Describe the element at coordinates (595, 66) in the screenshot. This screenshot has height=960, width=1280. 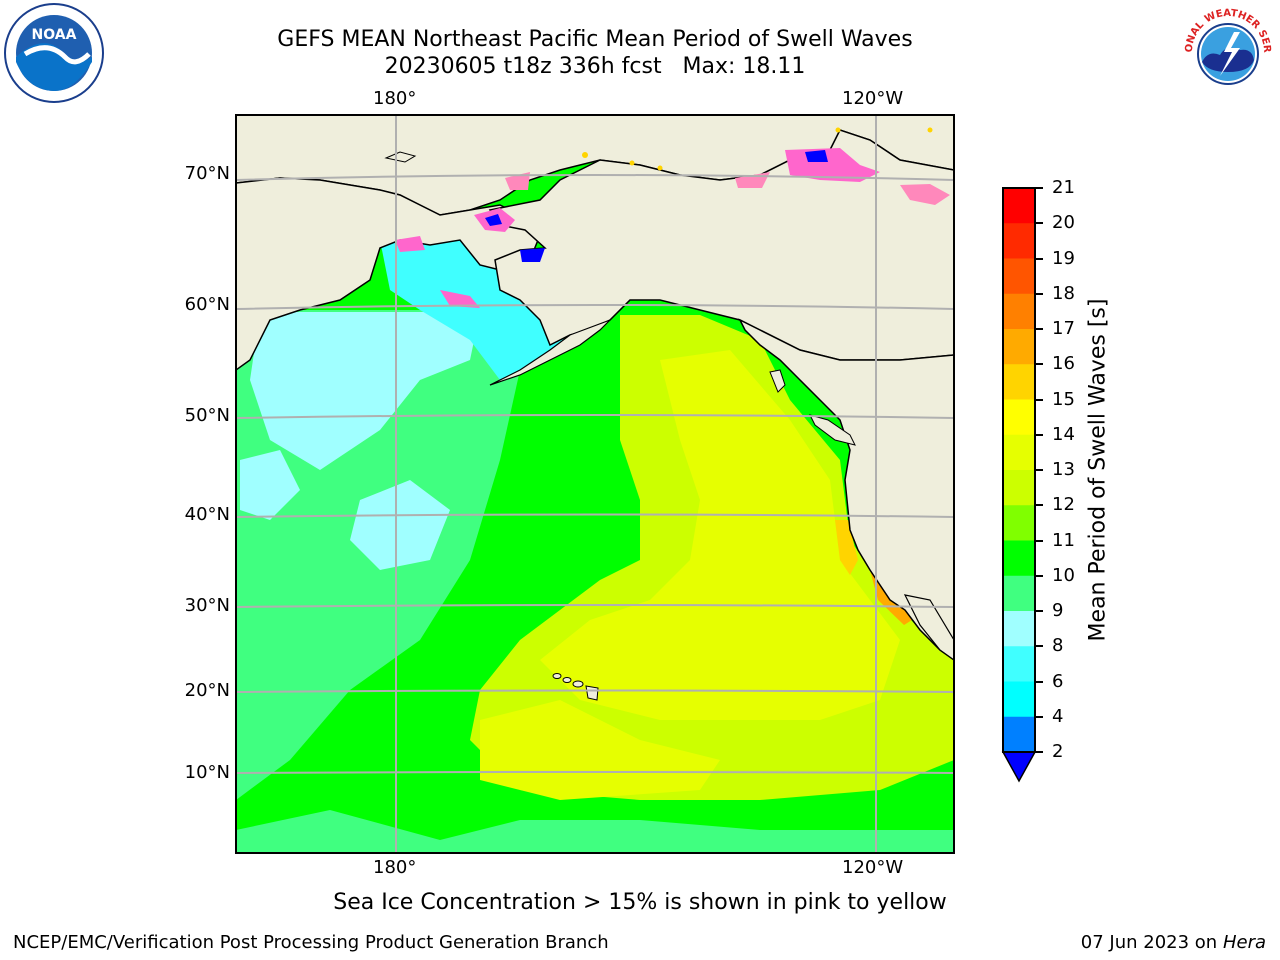
I see `map-subtitle: 20230605 t18z 336h fcst Max: 18.11` at that location.